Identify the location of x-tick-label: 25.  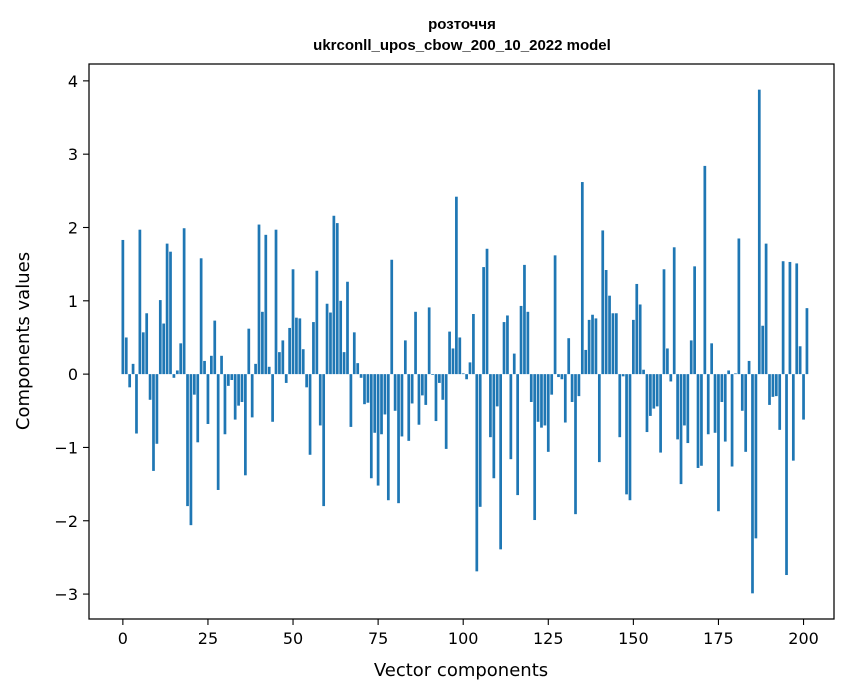
(208, 638).